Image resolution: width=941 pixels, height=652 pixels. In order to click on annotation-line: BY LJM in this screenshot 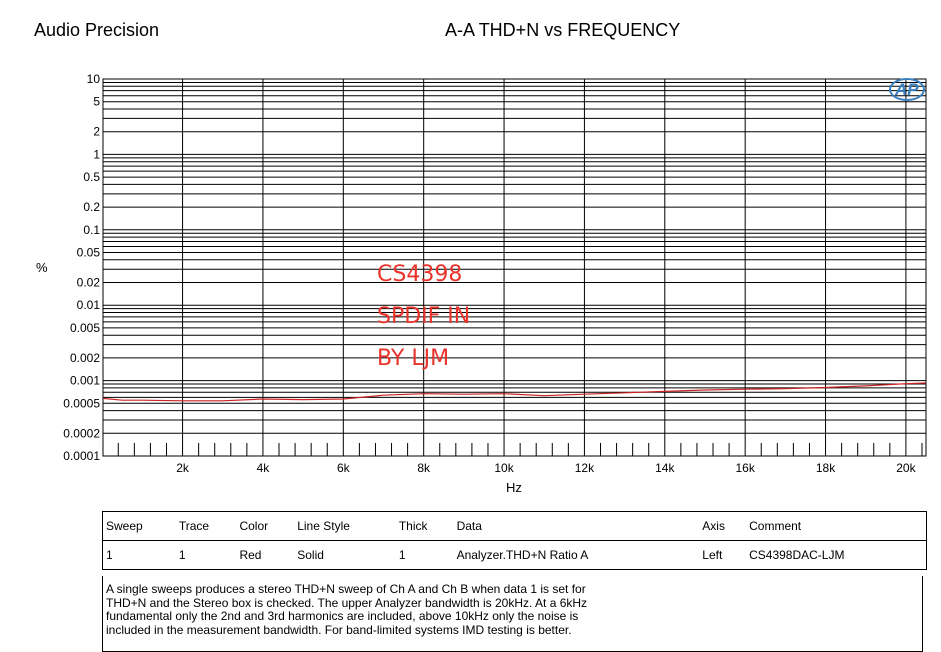, I will do `click(413, 358)`.